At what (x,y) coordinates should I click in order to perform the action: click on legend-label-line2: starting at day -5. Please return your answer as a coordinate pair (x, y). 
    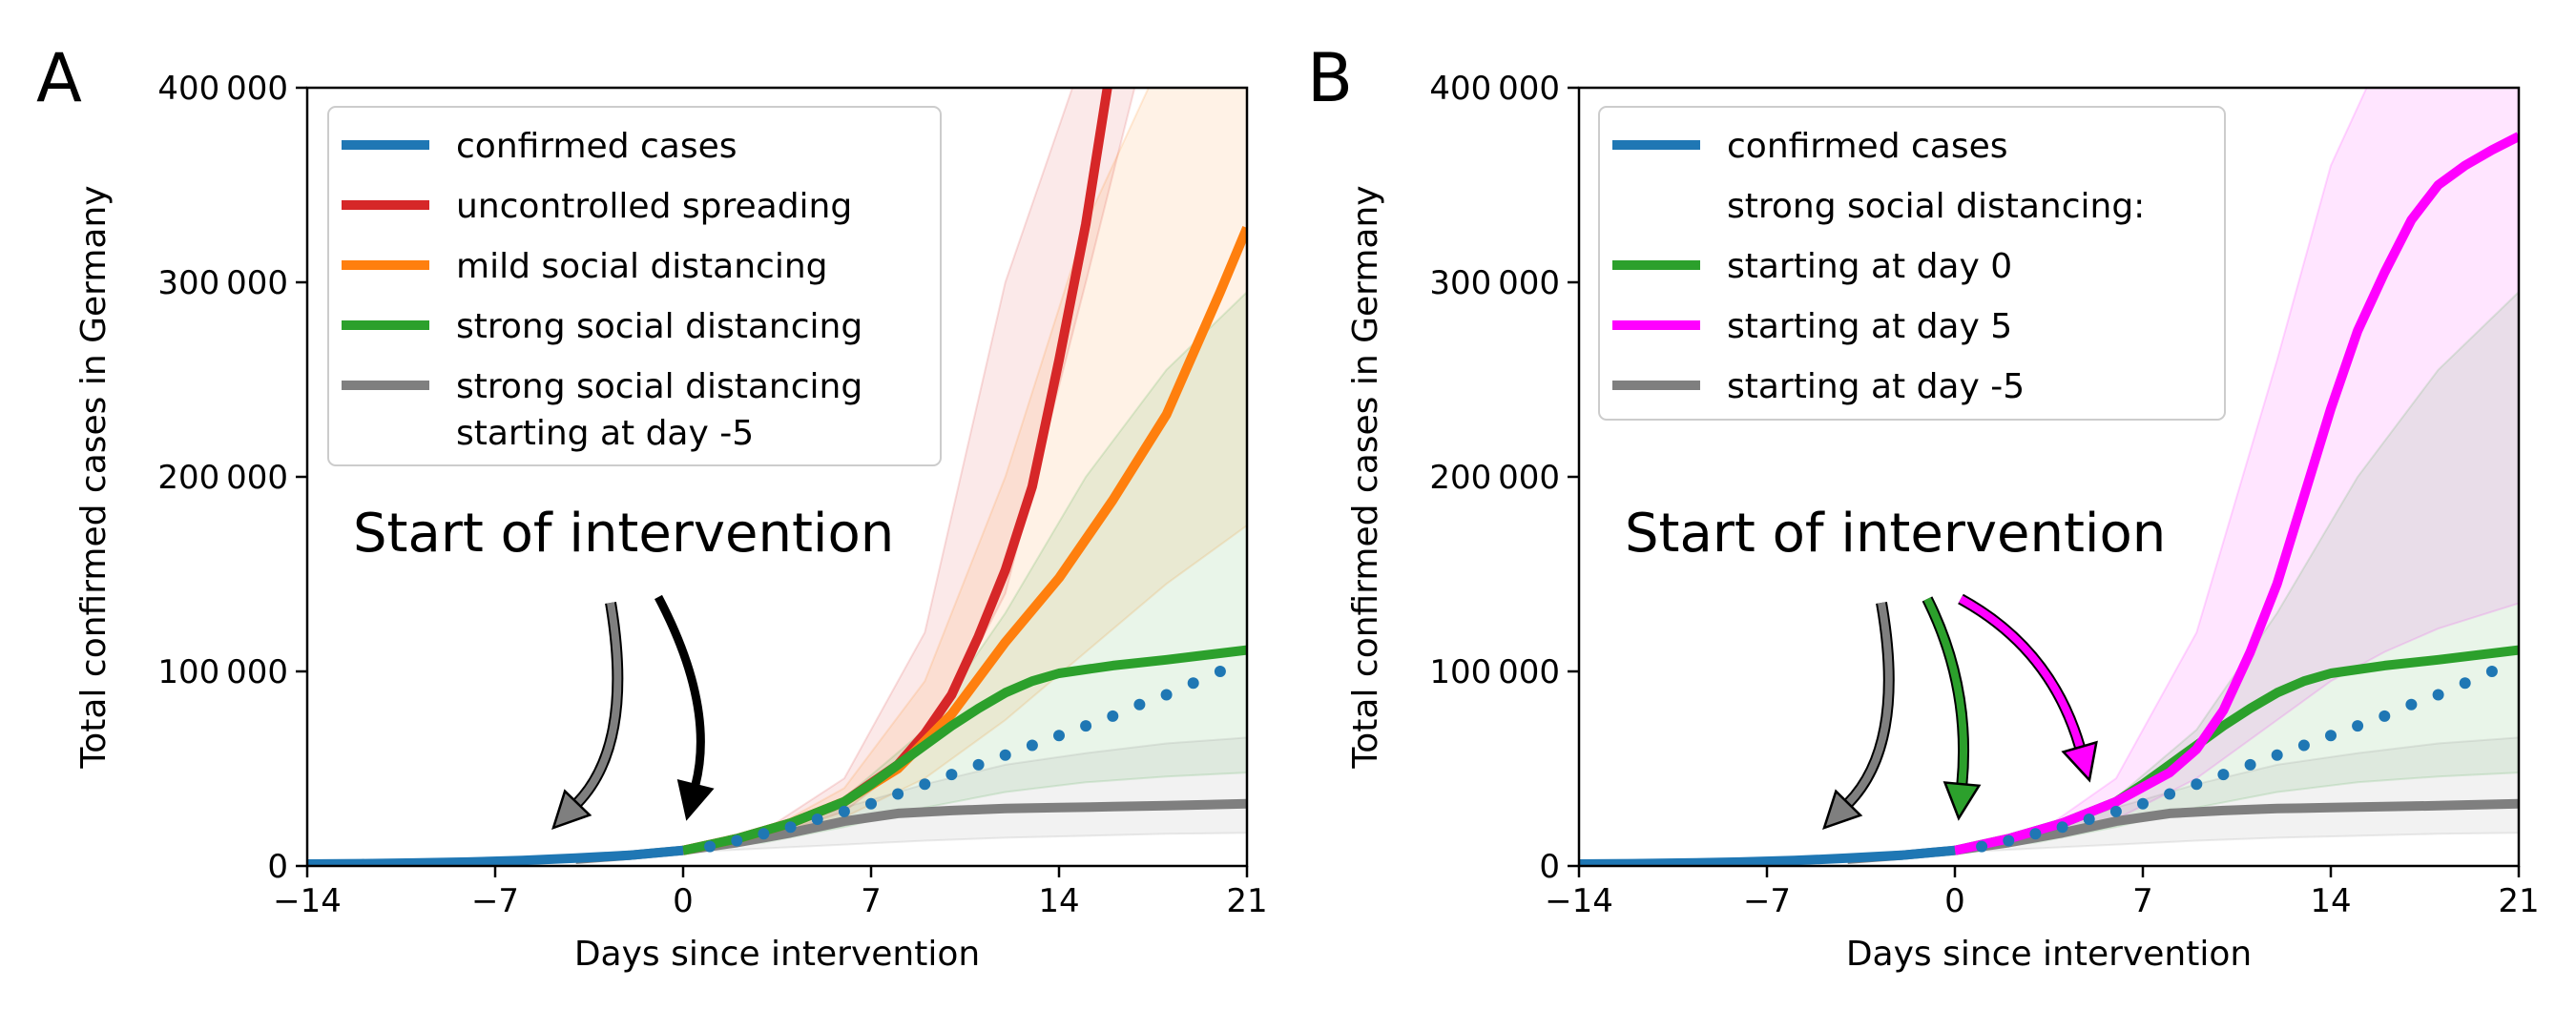
    Looking at the image, I should click on (605, 433).